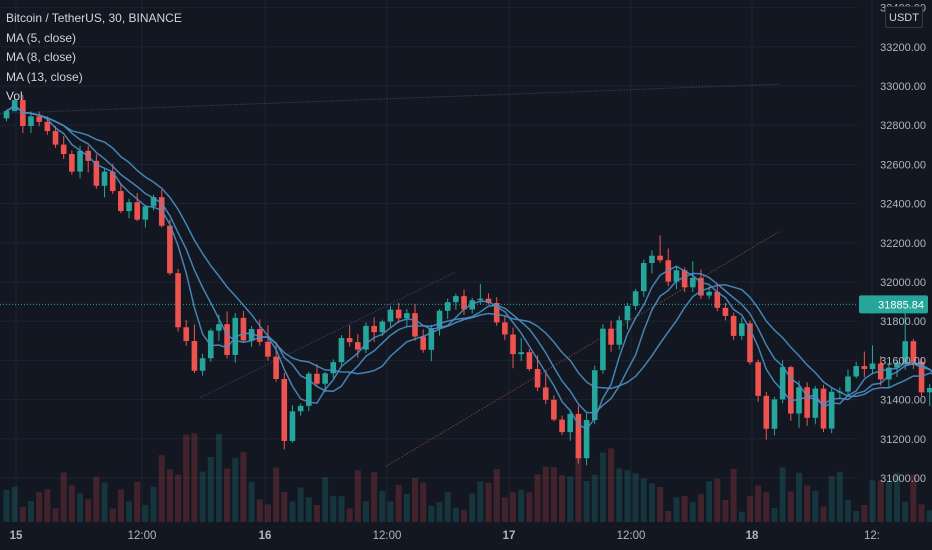 This screenshot has width=932, height=550. I want to click on legend-ma8: MA (8, close), so click(41, 57).